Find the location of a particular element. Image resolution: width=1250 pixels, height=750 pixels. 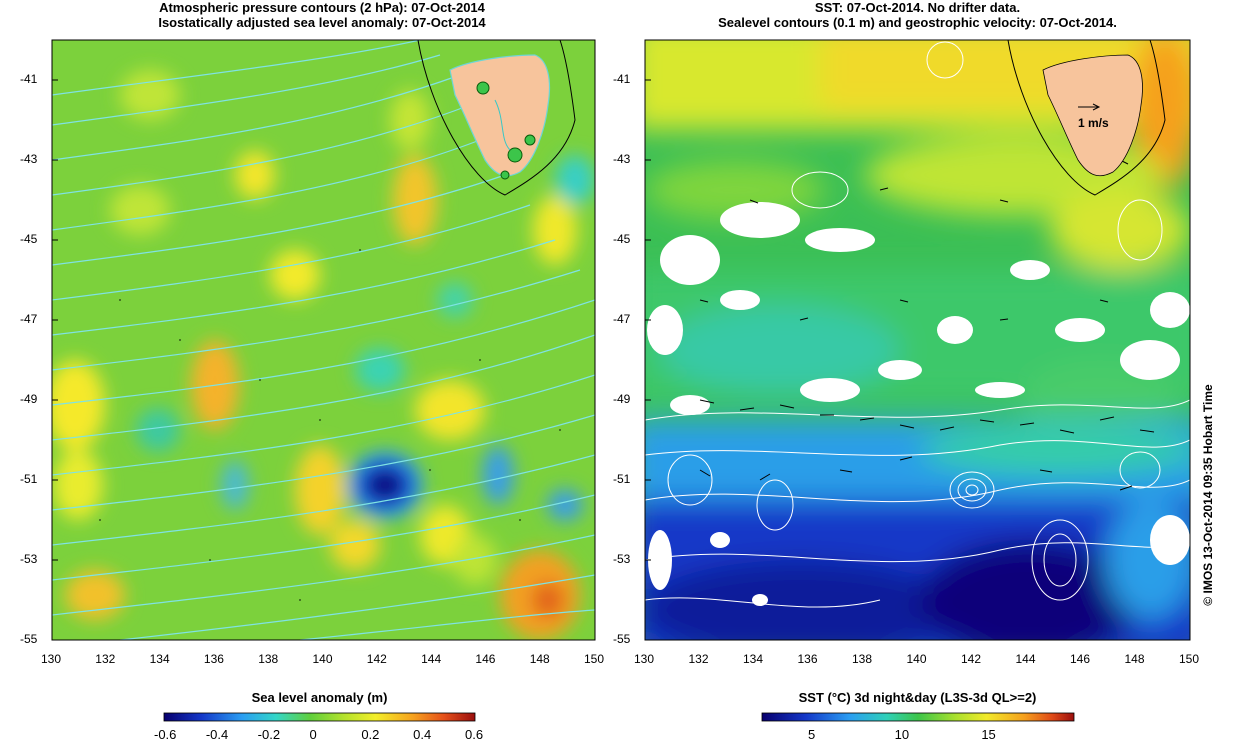

sla-colorbar-tick-label: 0 is located at coordinates (313, 734).